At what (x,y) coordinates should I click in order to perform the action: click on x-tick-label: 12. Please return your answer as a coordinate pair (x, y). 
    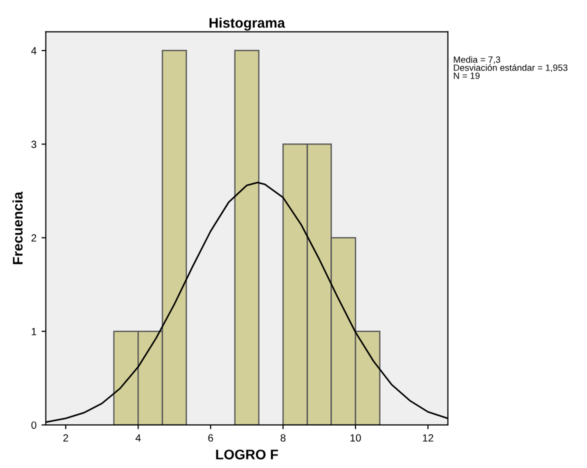
    Looking at the image, I should click on (428, 438).